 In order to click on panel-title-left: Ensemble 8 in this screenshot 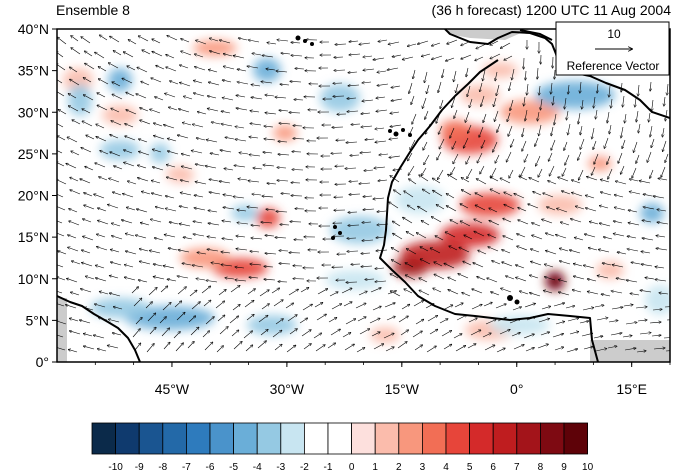, I will do `click(93, 10)`.